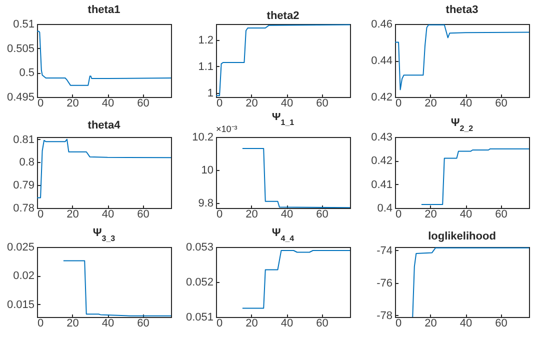 The image size is (560, 337). What do you see at coordinates (200, 248) in the screenshot?
I see `y-tick-label: 0.053` at bounding box center [200, 248].